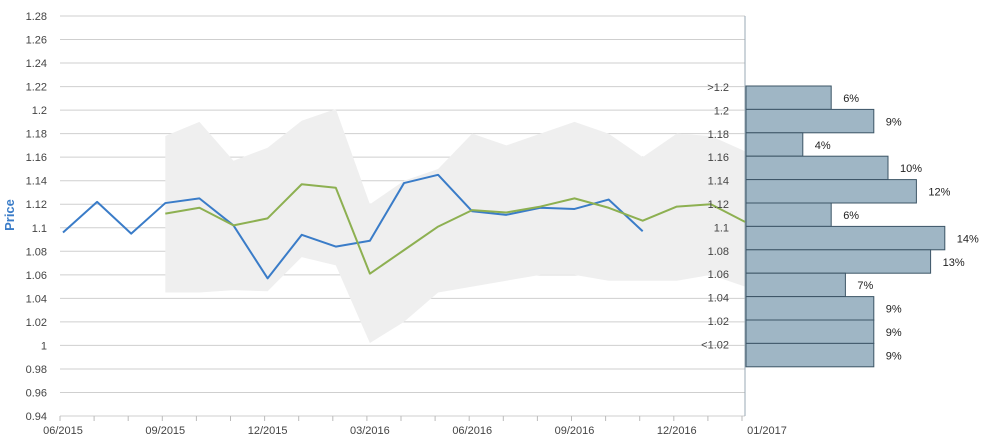  Describe the element at coordinates (767, 431) in the screenshot. I see `x-tick-label: 01/2017` at that location.